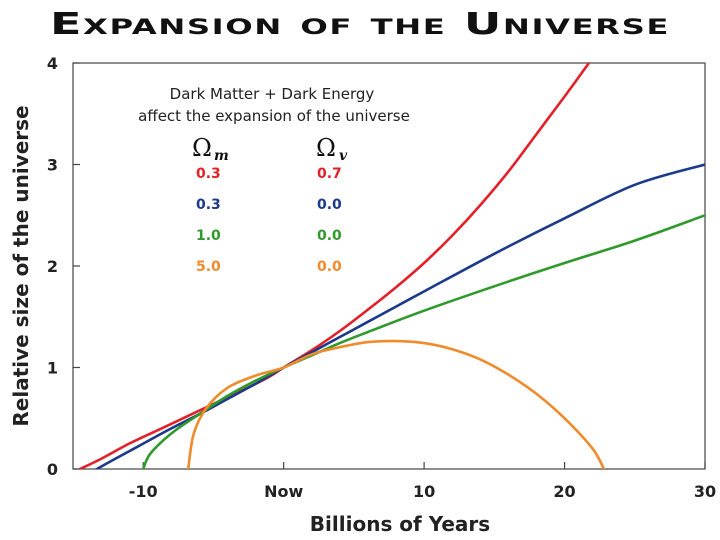 The width and height of the screenshot is (720, 540). What do you see at coordinates (400, 524) in the screenshot?
I see `x-axis-label: Billions of Years` at bounding box center [400, 524].